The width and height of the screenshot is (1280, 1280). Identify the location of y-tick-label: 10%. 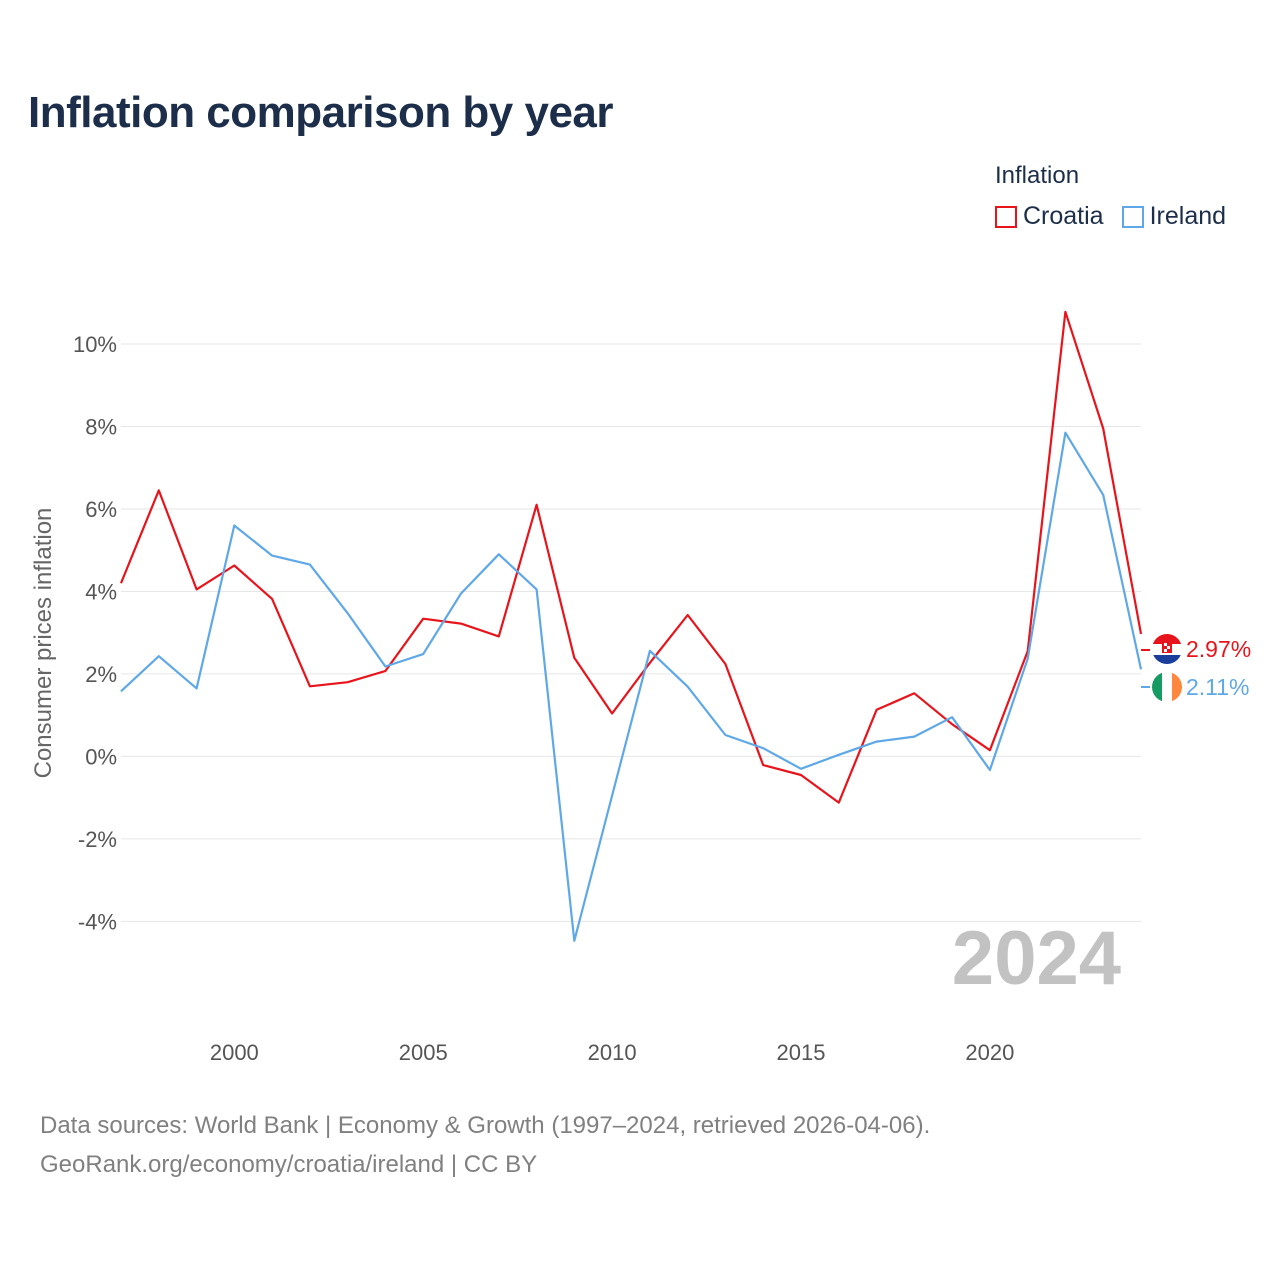
(95, 344).